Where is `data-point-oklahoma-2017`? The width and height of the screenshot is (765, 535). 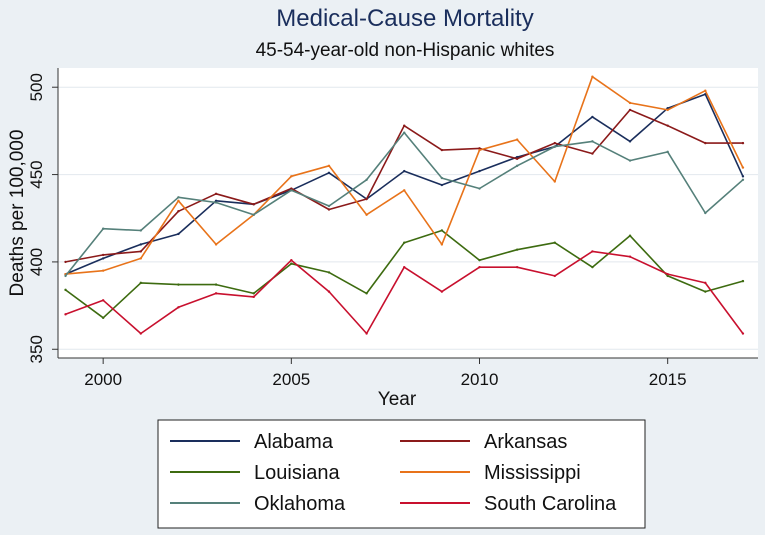 data-point-oklahoma-2017 is located at coordinates (743, 180).